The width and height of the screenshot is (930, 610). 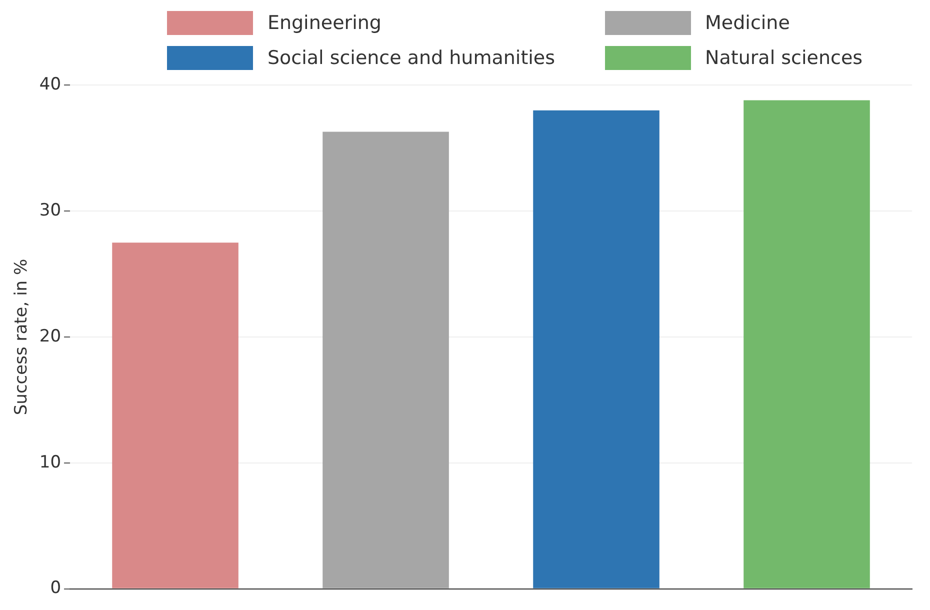 What do you see at coordinates (22, 337) in the screenshot?
I see `y-axis-title: Success rate, in %` at bounding box center [22, 337].